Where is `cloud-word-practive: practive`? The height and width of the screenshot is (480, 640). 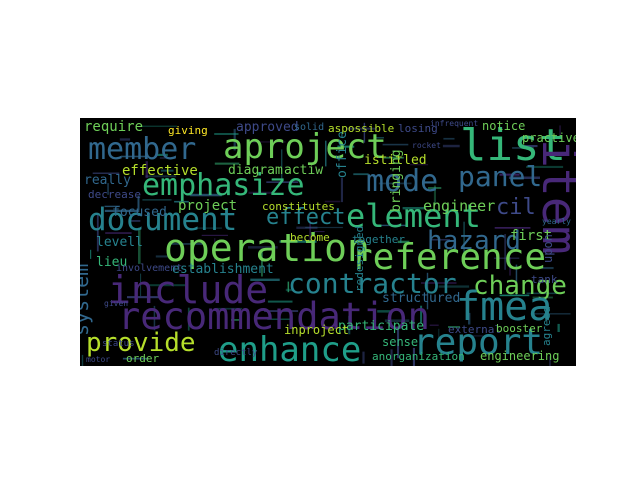
cloud-word-practive: practive is located at coordinates (549, 138).